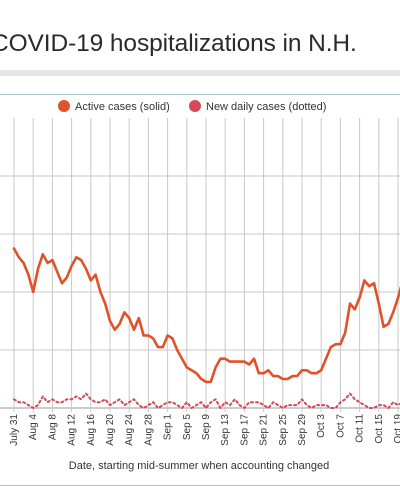  Describe the element at coordinates (360, 428) in the screenshot. I see `x-tick-label: Oct 11` at that location.